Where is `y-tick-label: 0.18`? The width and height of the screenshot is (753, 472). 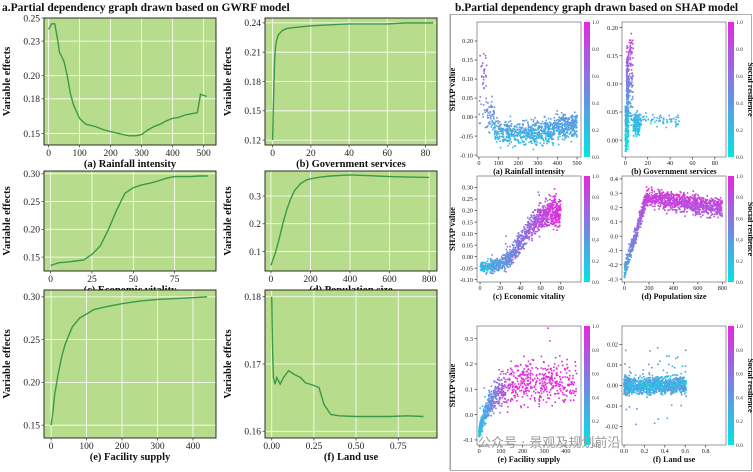 y-tick-label: 0.18 is located at coordinates (252, 83).